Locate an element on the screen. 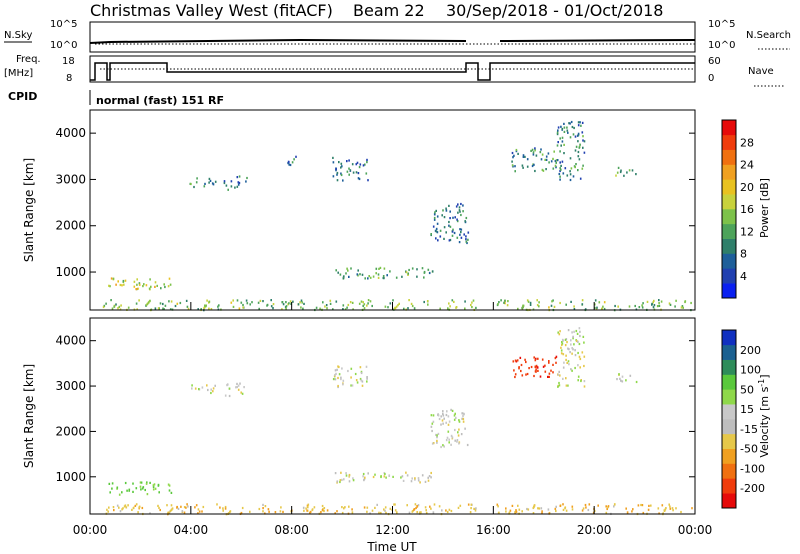  x-tick-label: 12:00 is located at coordinates (392, 530).